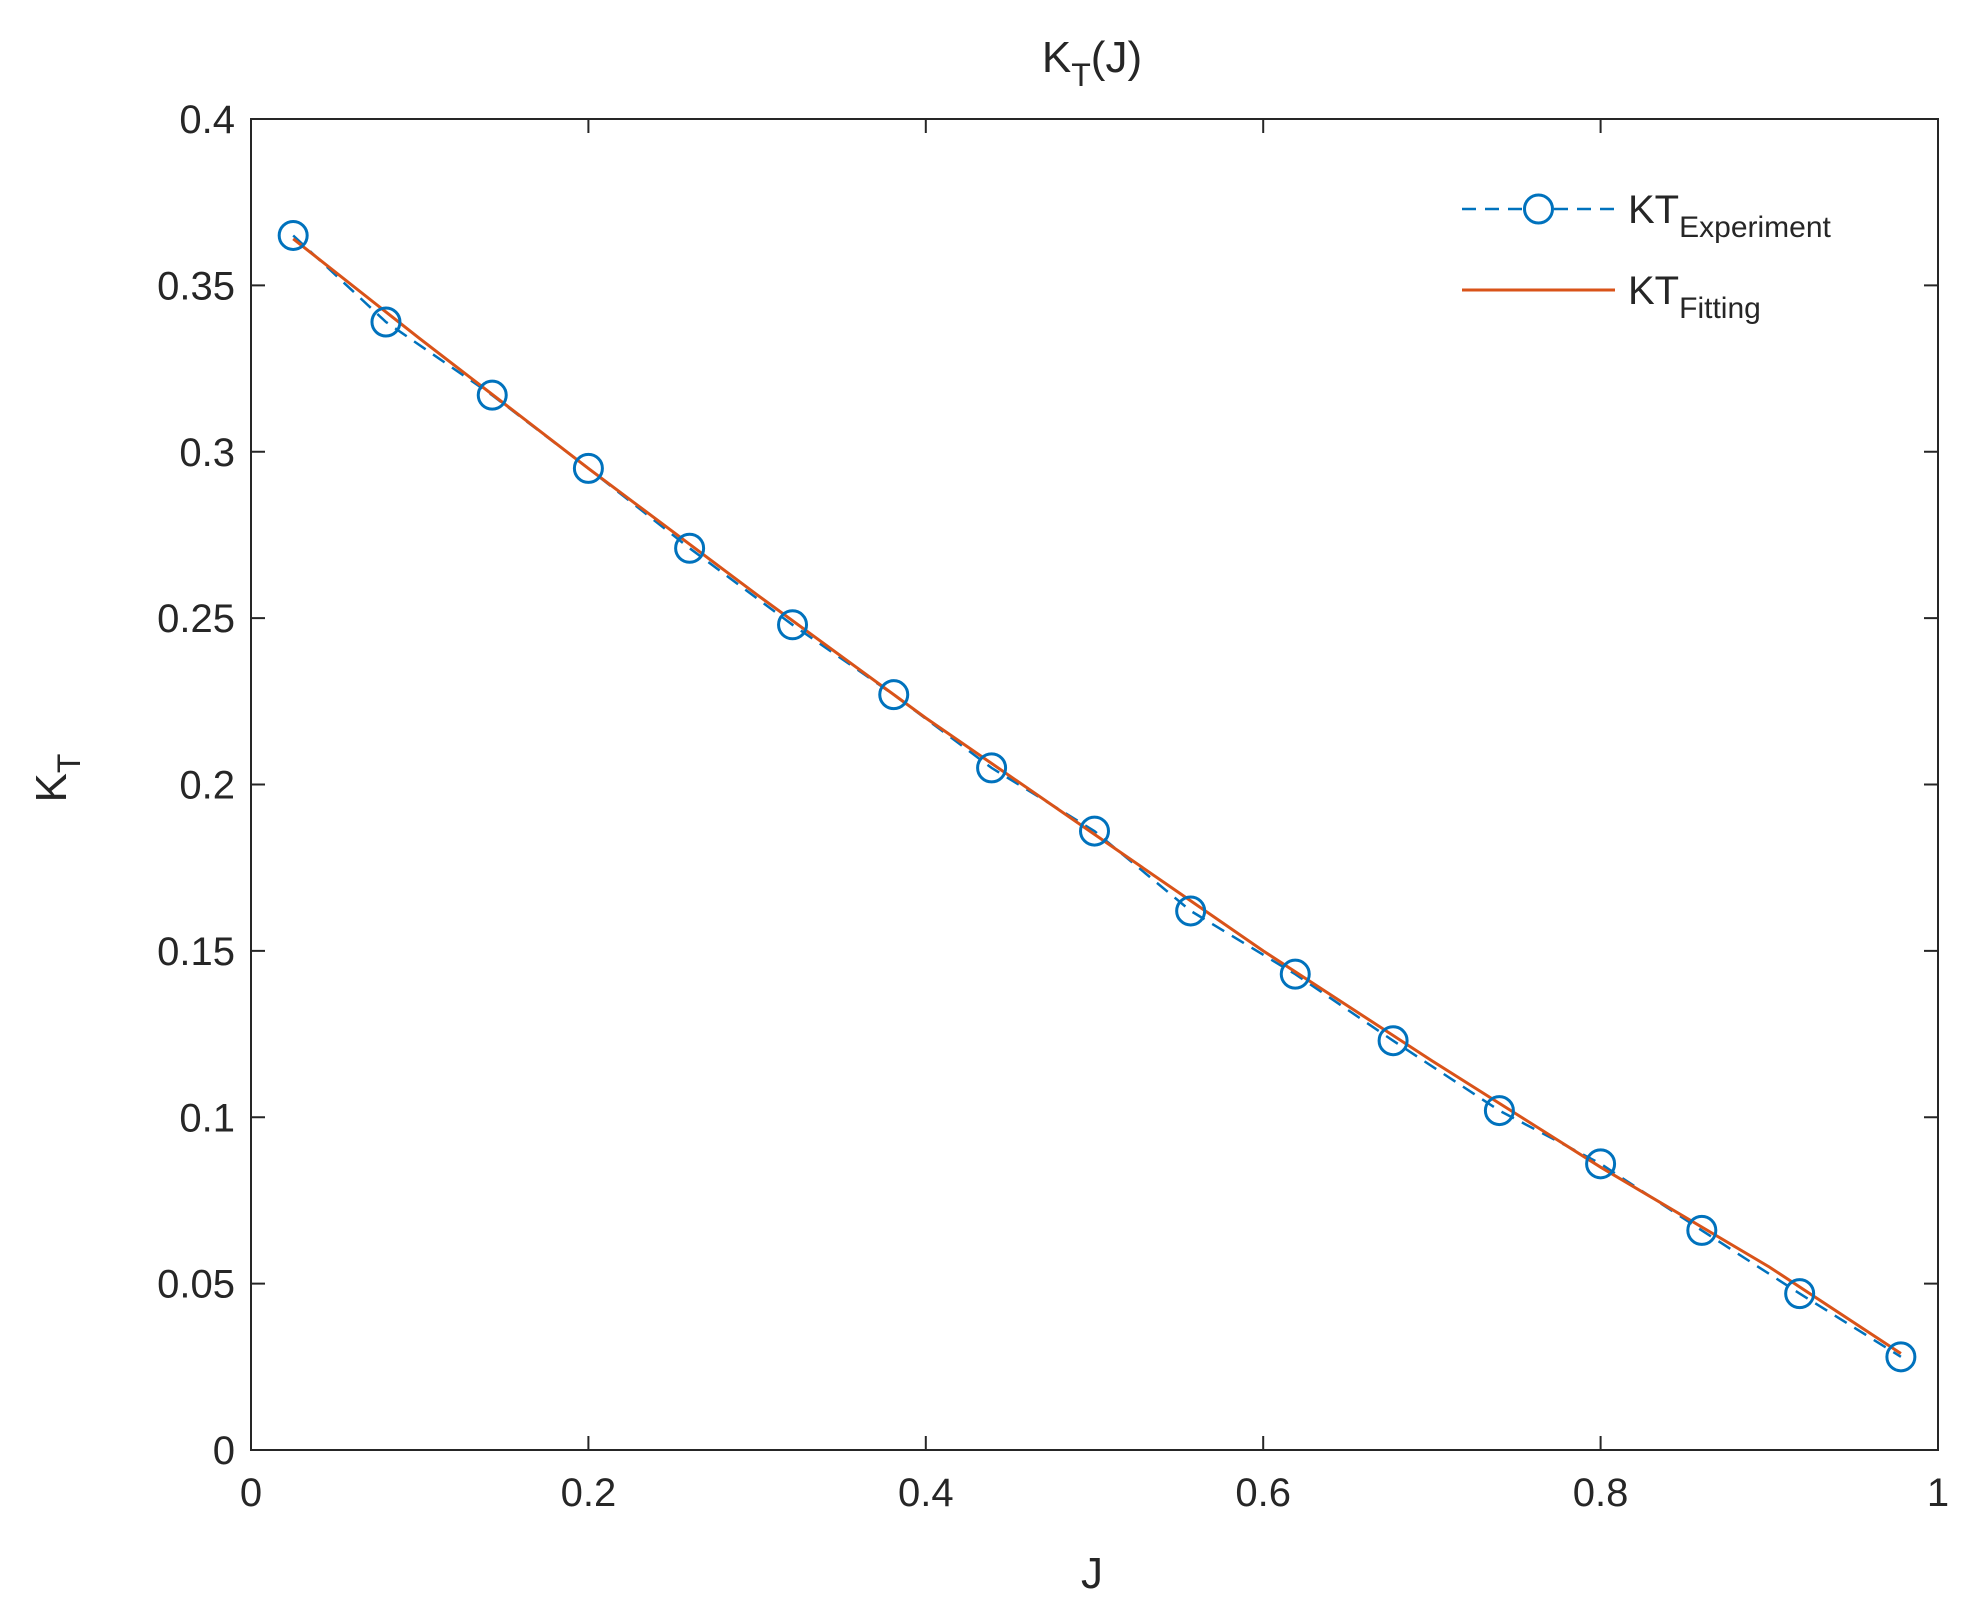  Describe the element at coordinates (1647, 256) in the screenshot. I see `legend: KTExperiment KTFitting` at that location.